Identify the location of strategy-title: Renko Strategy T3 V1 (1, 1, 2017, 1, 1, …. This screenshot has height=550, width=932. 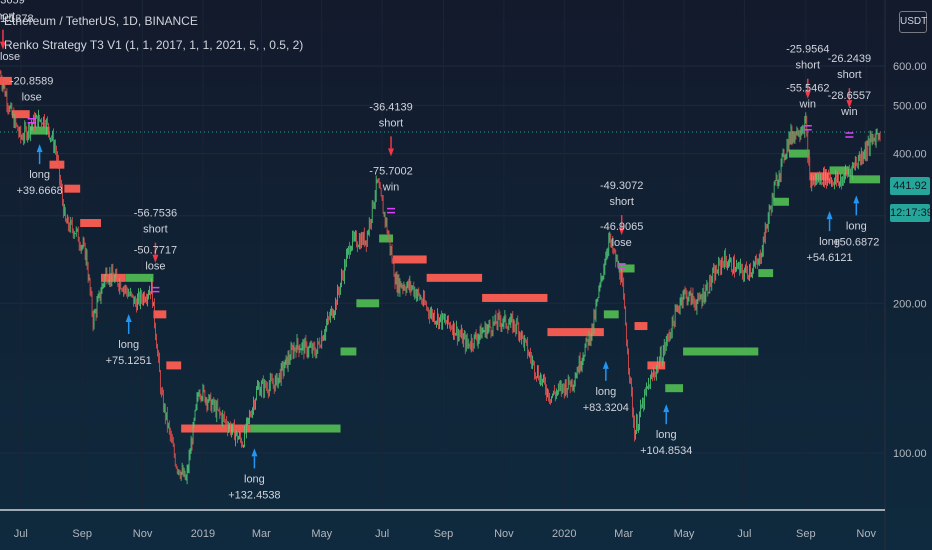
(154, 45).